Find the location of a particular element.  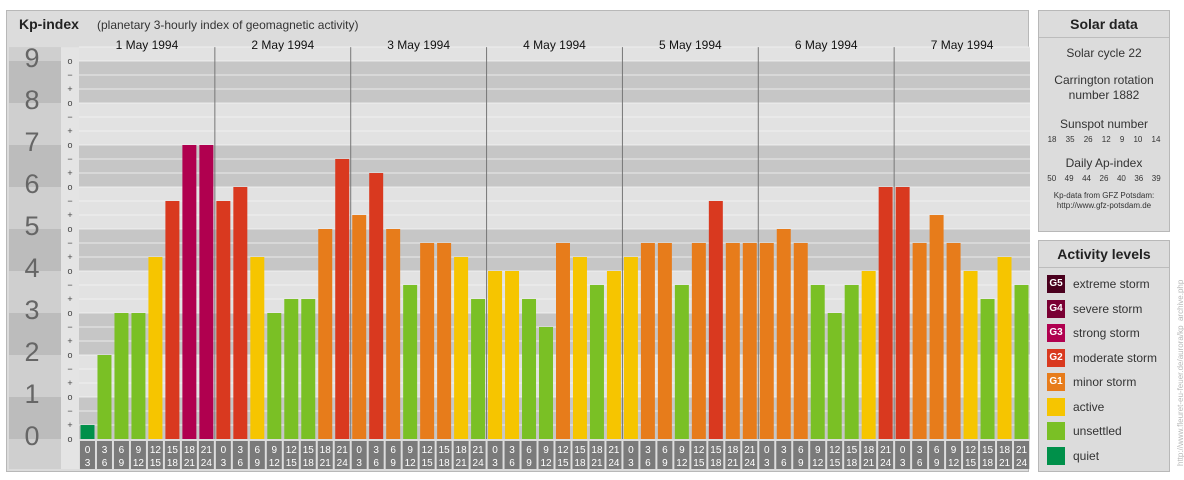

interval-end-label: 3 is located at coordinates (767, 463).